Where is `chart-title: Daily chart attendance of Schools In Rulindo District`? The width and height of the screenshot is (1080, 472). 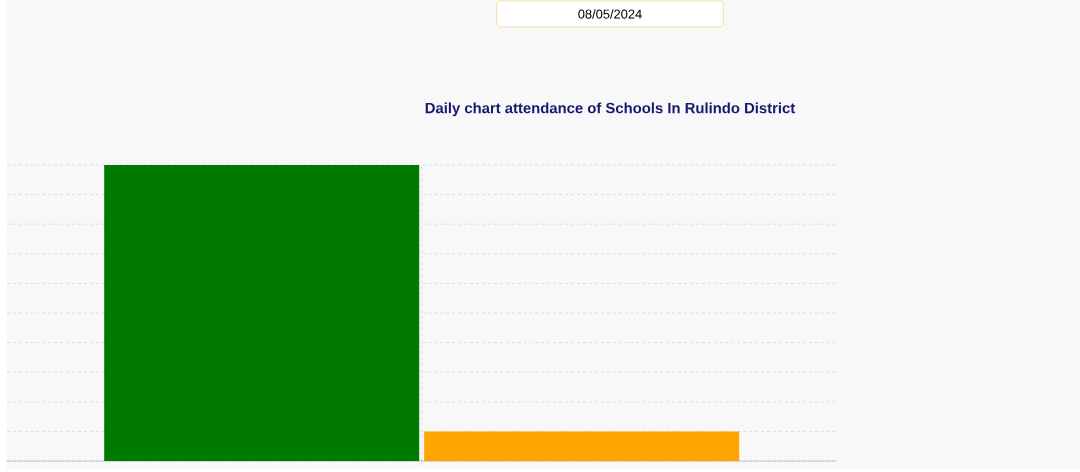
chart-title: Daily chart attendance of Schools In Rulindo District is located at coordinates (610, 109).